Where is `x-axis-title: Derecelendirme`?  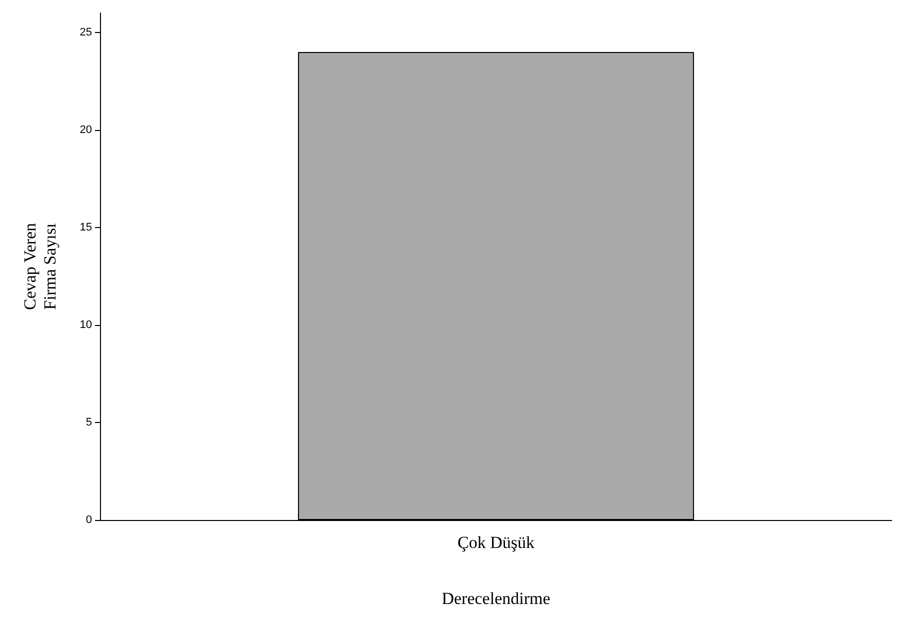 x-axis-title: Derecelendirme is located at coordinates (496, 598).